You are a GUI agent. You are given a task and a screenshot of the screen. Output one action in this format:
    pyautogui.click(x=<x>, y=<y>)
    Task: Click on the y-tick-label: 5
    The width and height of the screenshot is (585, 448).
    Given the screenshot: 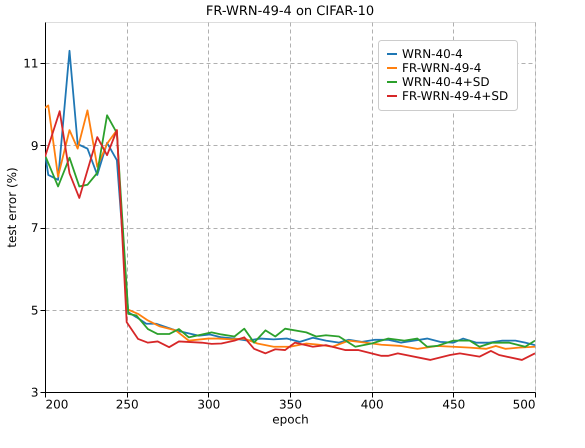 What is the action you would take?
    pyautogui.click(x=34, y=310)
    